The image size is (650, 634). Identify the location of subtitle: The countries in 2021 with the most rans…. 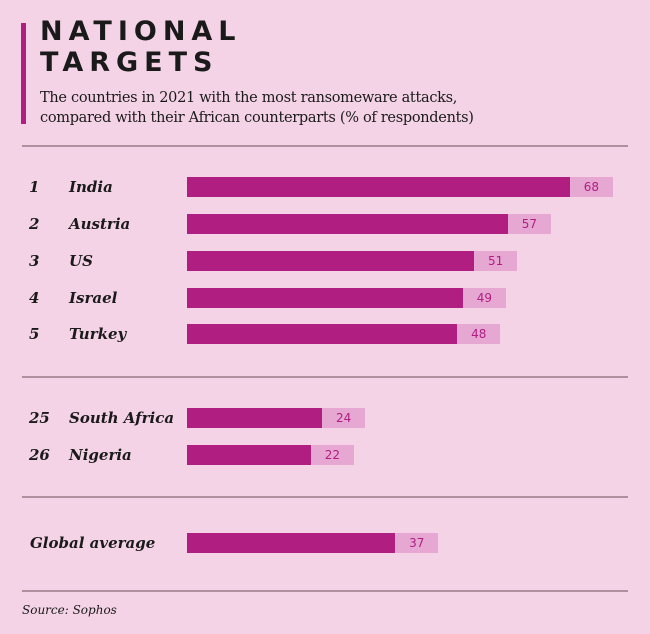
(257, 108).